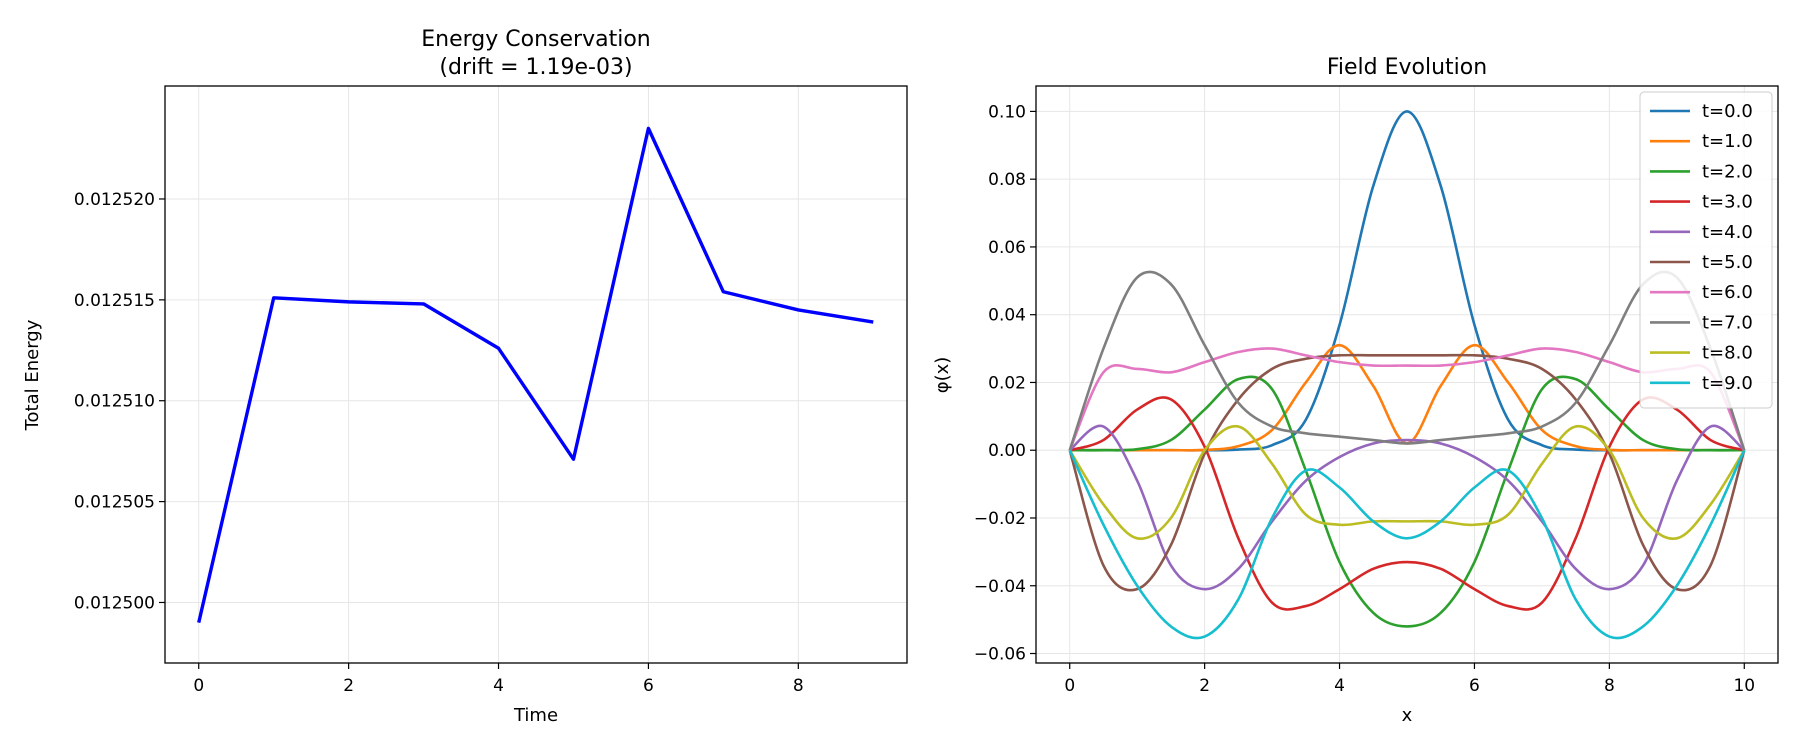  What do you see at coordinates (1727, 322) in the screenshot?
I see `legend-label: t=7.0` at bounding box center [1727, 322].